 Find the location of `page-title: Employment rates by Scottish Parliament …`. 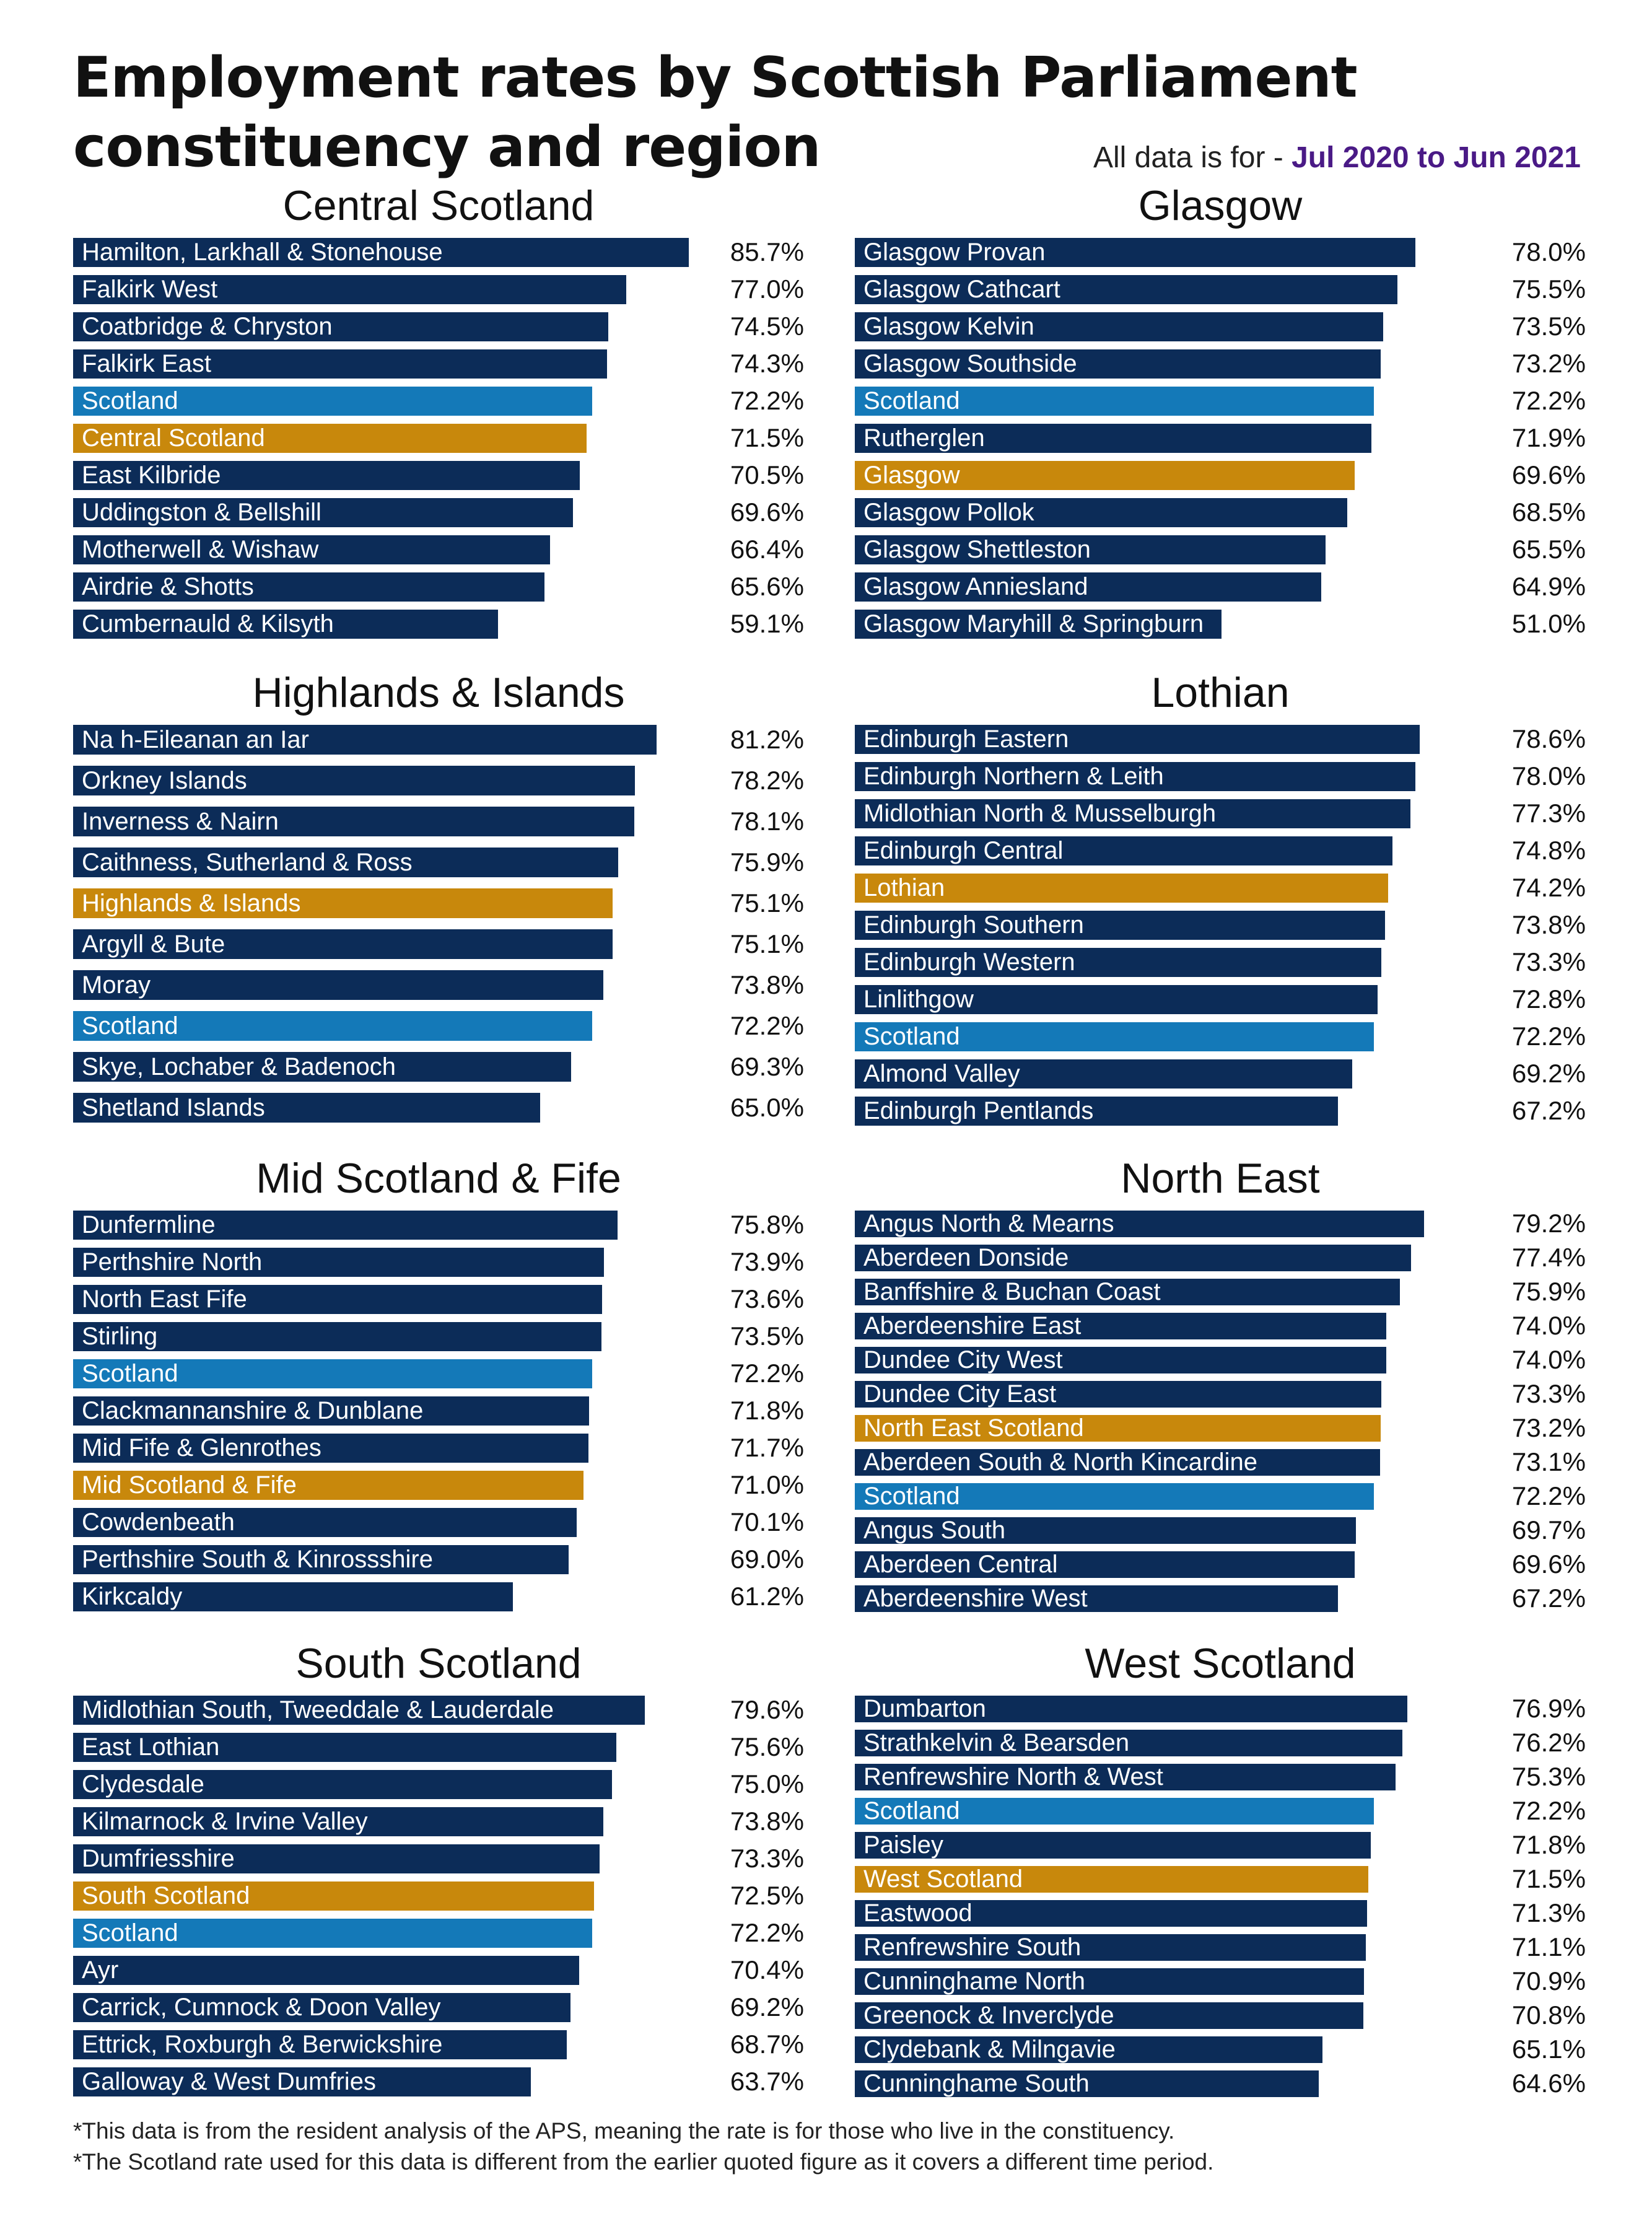

page-title: Employment rates by Scottish Parliament … is located at coordinates (716, 113).